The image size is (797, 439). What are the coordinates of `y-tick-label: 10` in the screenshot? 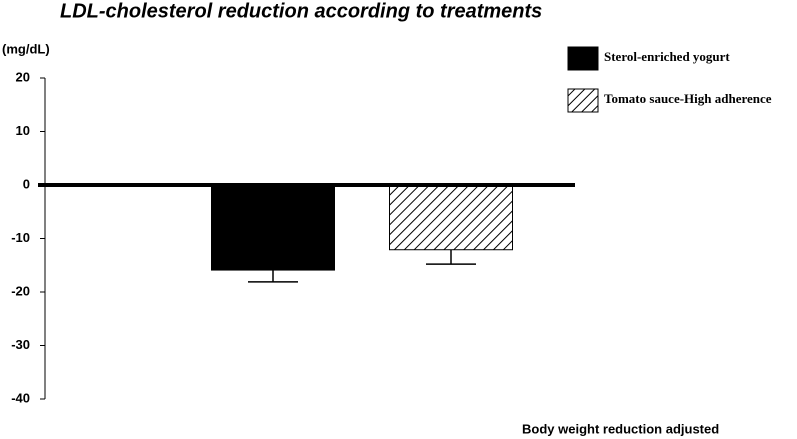 It's located at (23, 130).